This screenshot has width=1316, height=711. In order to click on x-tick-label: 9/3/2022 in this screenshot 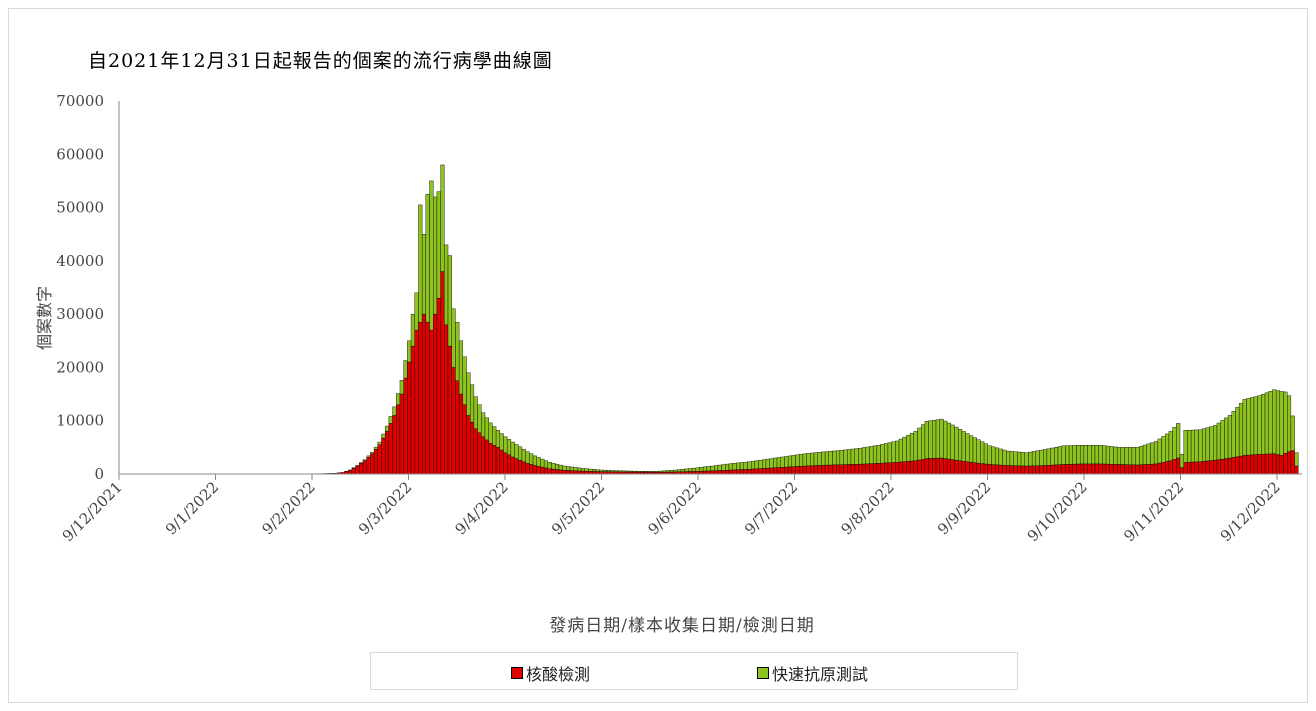, I will do `click(385, 508)`.